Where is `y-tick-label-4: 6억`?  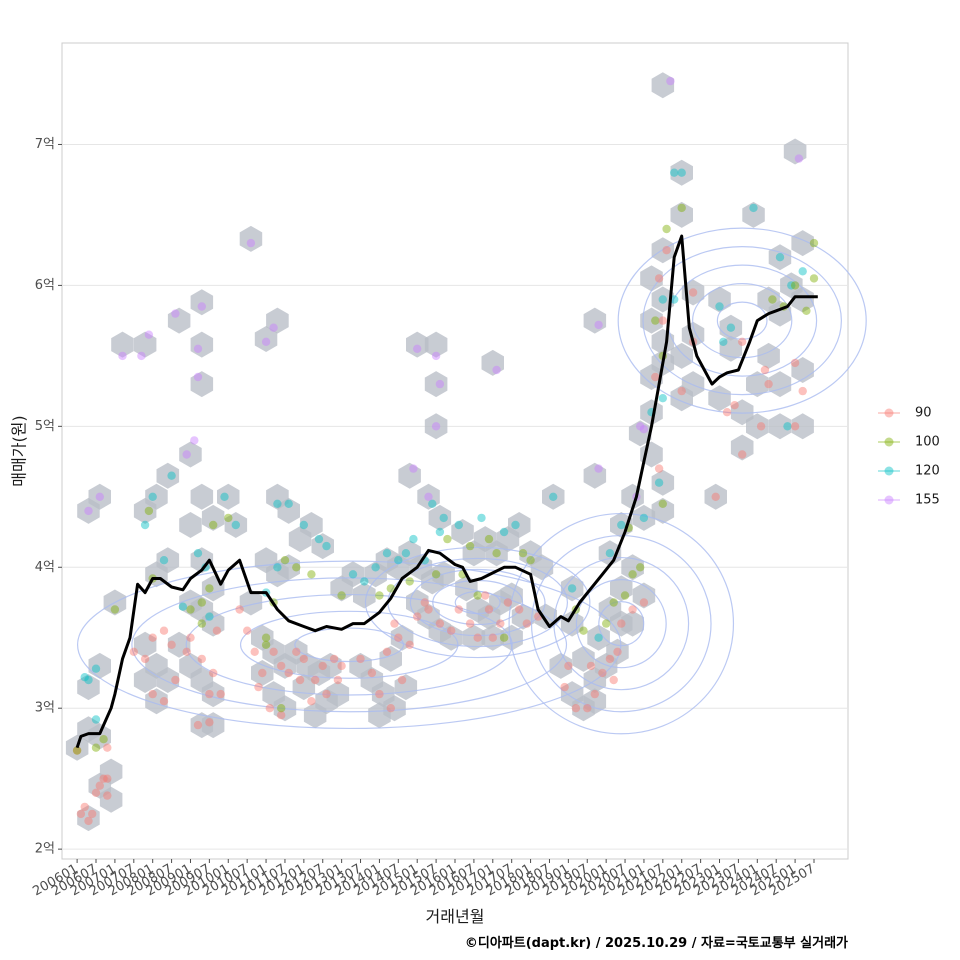 y-tick-label-4: 6억 is located at coordinates (45, 285).